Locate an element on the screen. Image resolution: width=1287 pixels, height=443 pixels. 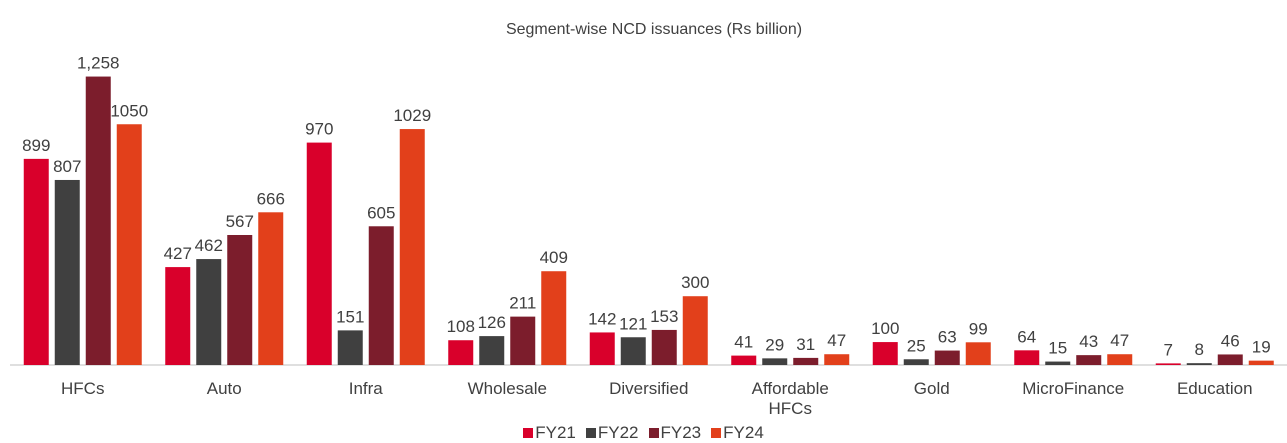
data-label: 63 is located at coordinates (947, 337).